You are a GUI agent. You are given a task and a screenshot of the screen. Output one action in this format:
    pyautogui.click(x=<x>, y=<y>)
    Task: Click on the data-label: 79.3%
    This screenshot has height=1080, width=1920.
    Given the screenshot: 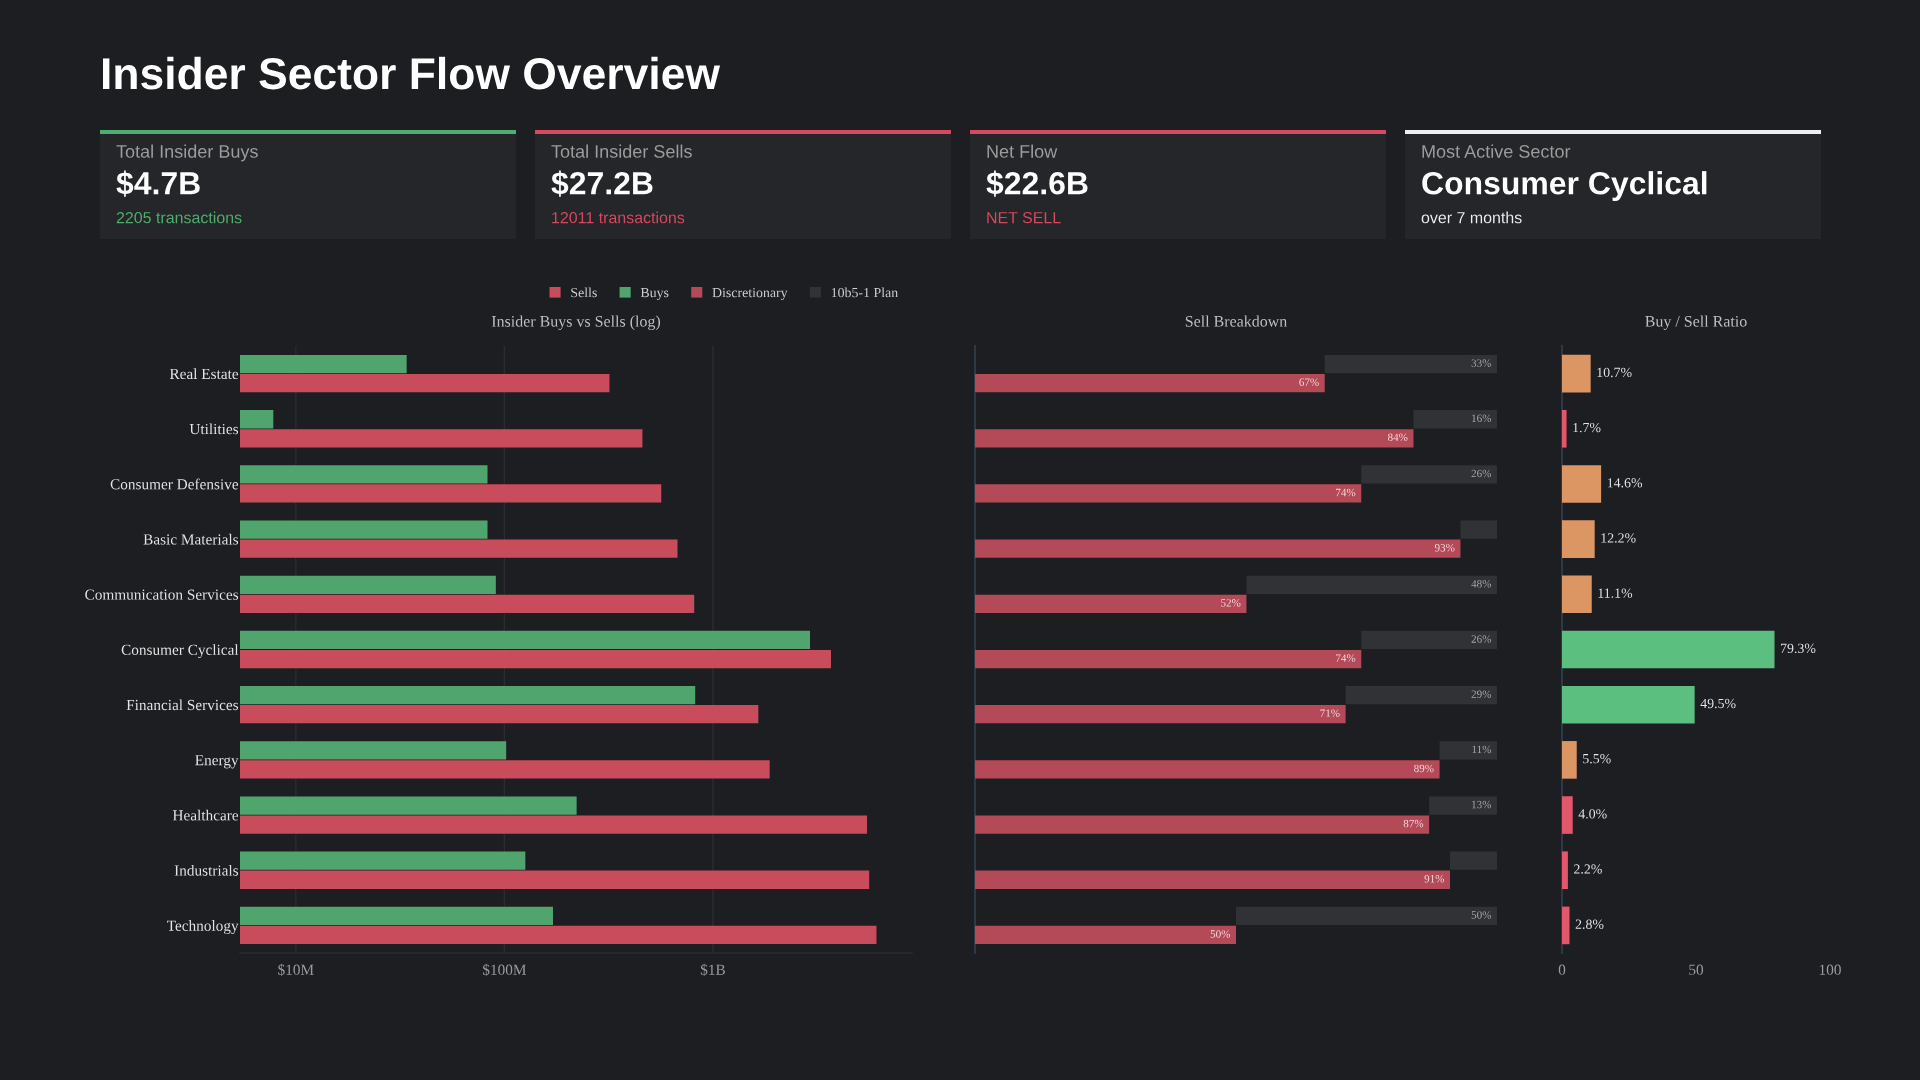 What is the action you would take?
    pyautogui.click(x=1798, y=648)
    